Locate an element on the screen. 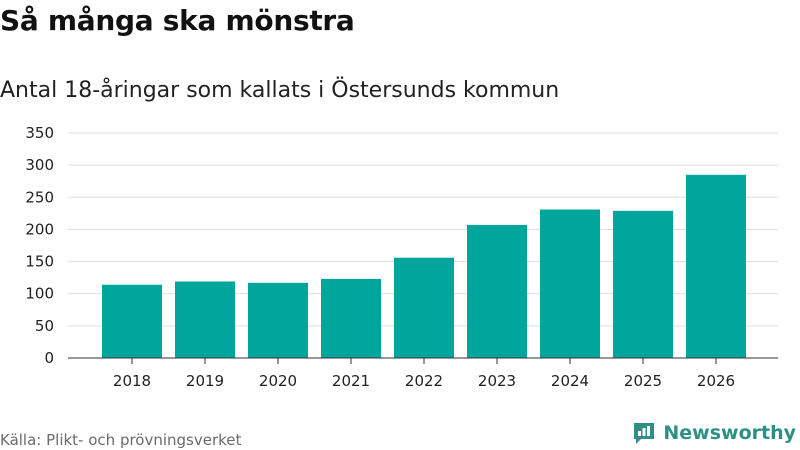  x-tick-label-2020: 2020 is located at coordinates (278, 381).